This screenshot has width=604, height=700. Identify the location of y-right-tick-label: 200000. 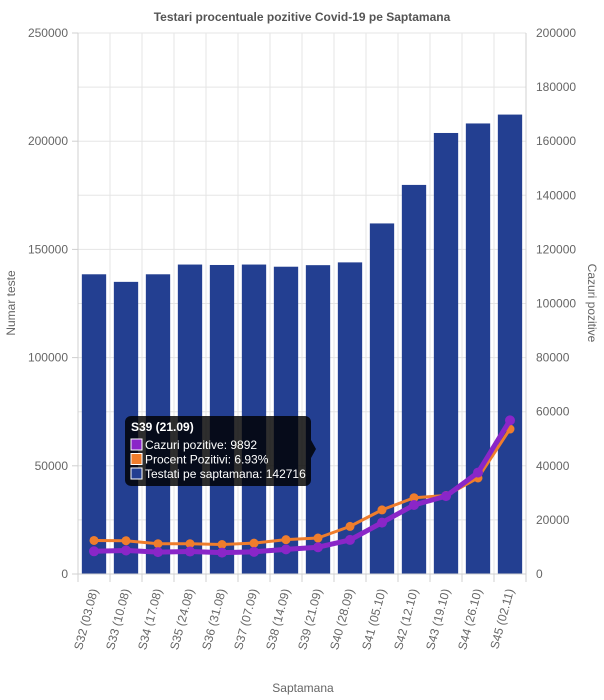
(556, 33).